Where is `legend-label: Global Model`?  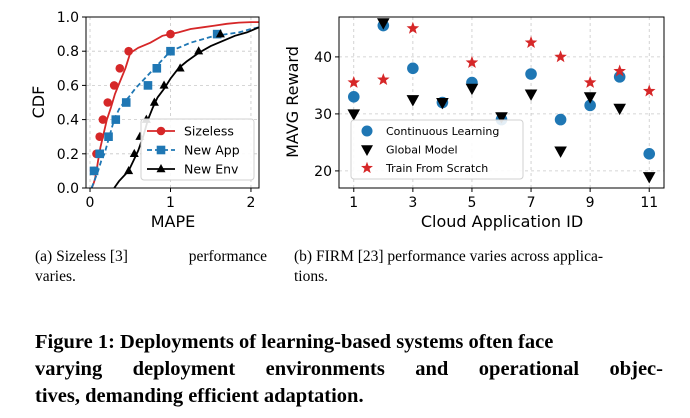 legend-label: Global Model is located at coordinates (422, 150).